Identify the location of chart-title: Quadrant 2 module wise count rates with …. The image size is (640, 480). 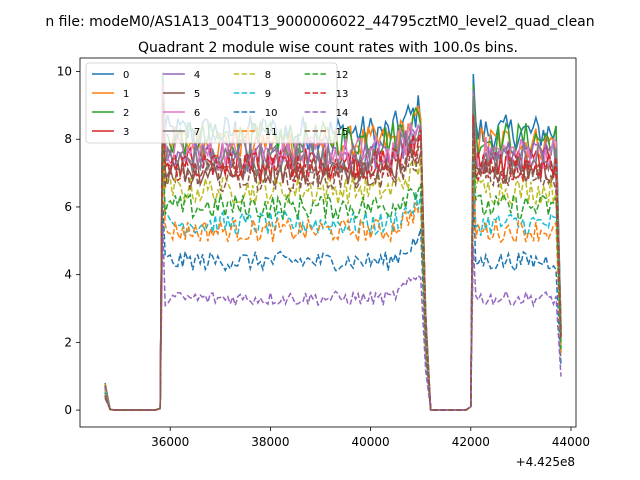
(328, 48).